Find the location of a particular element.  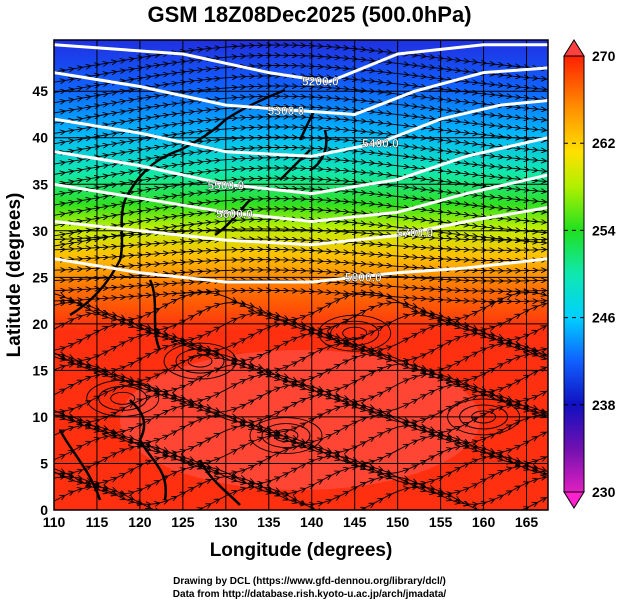

x-tick-label: 160 is located at coordinates (484, 522).